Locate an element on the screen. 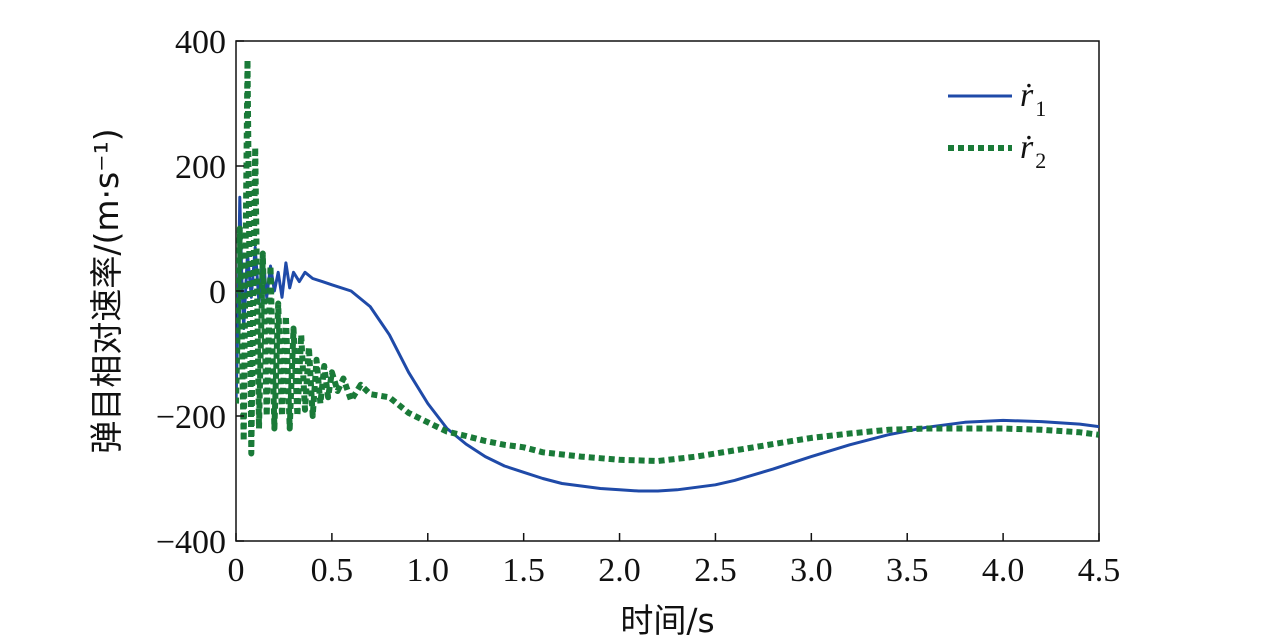 Image resolution: width=1276 pixels, height=644 pixels. y-tick-label: 400 is located at coordinates (200, 42).